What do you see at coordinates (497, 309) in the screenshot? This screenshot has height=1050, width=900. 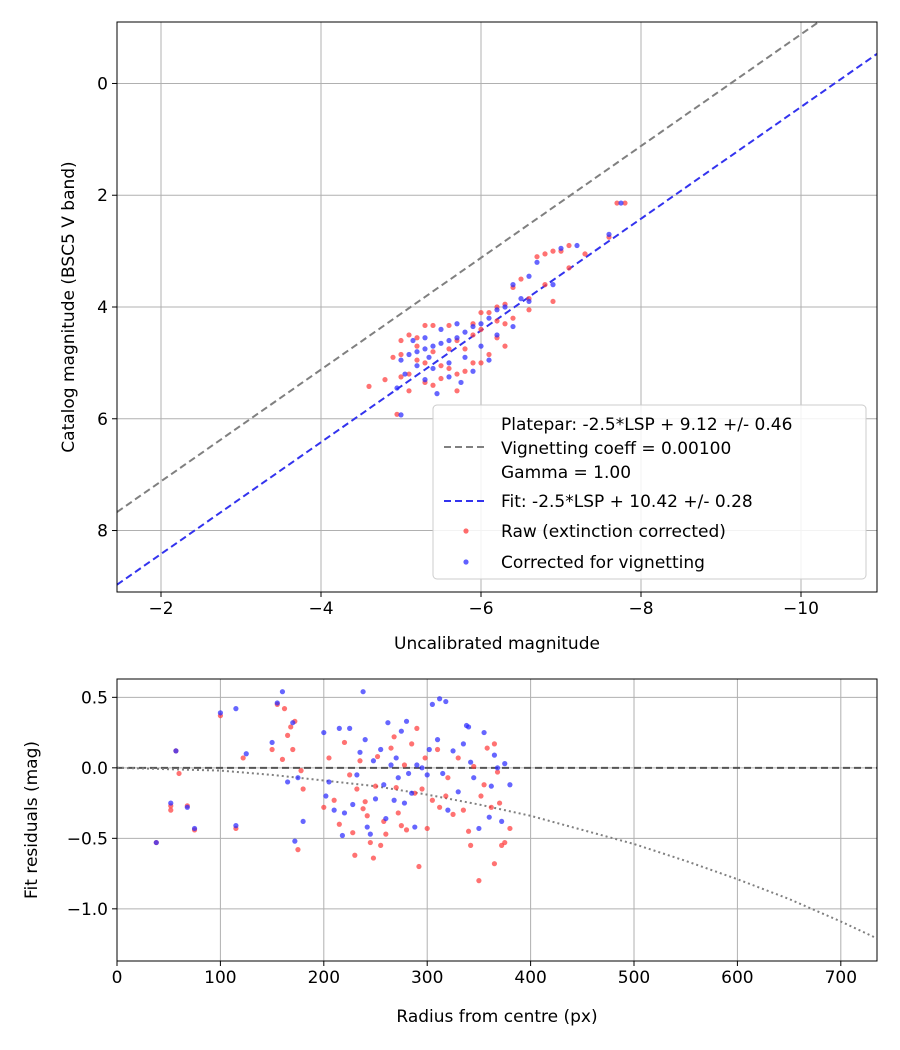 I see `top-scatter-points` at bounding box center [497, 309].